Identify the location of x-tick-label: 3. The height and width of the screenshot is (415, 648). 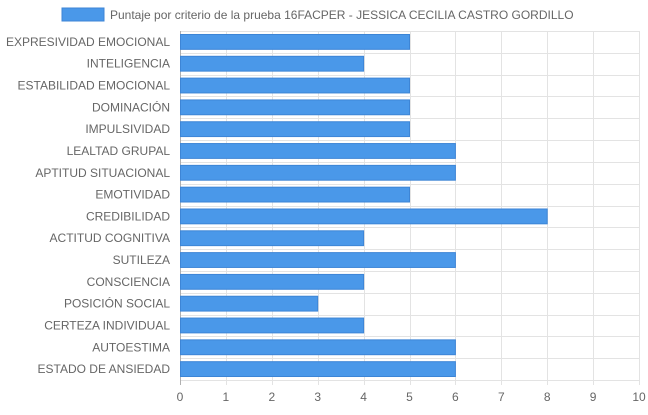
(317, 397).